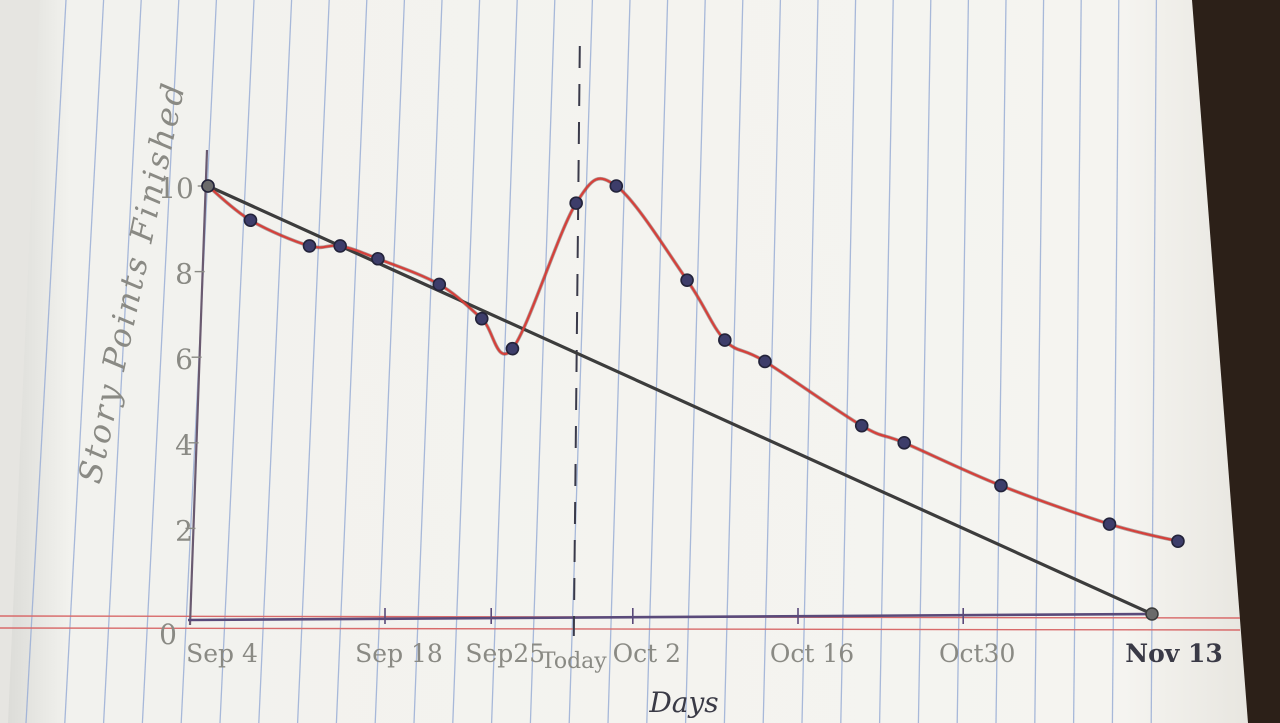 The height and width of the screenshot is (723, 1280). I want to click on x-tick-label: Nov 13, so click(1174, 653).